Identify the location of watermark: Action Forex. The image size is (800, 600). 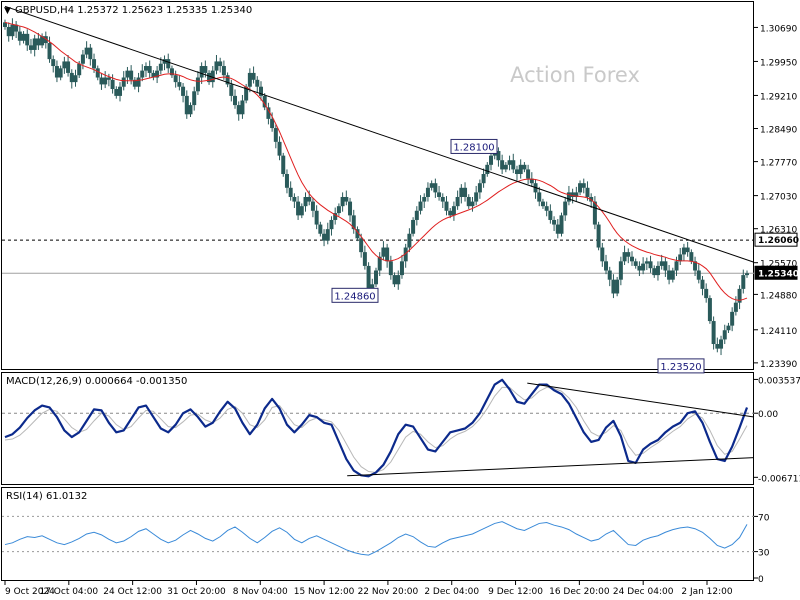
(575, 75).